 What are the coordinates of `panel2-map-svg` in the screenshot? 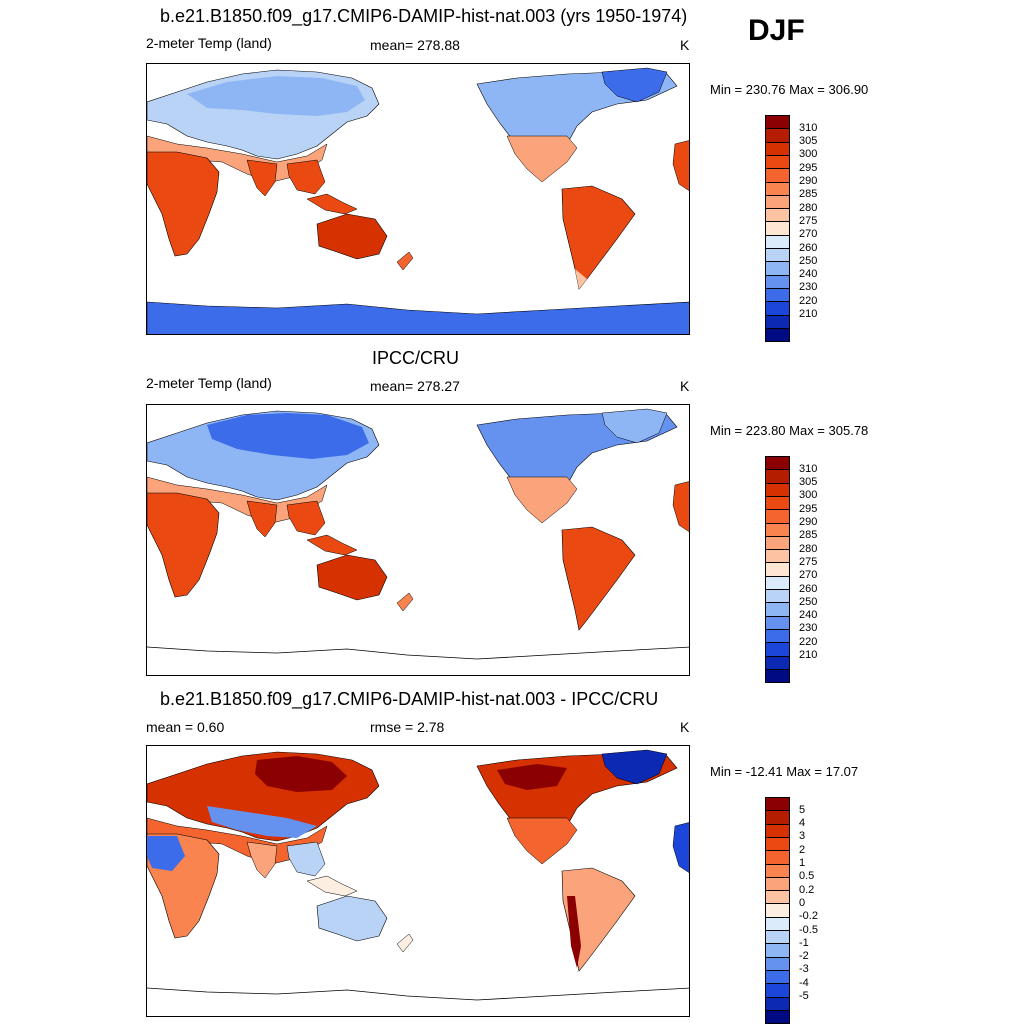 It's located at (418, 534).